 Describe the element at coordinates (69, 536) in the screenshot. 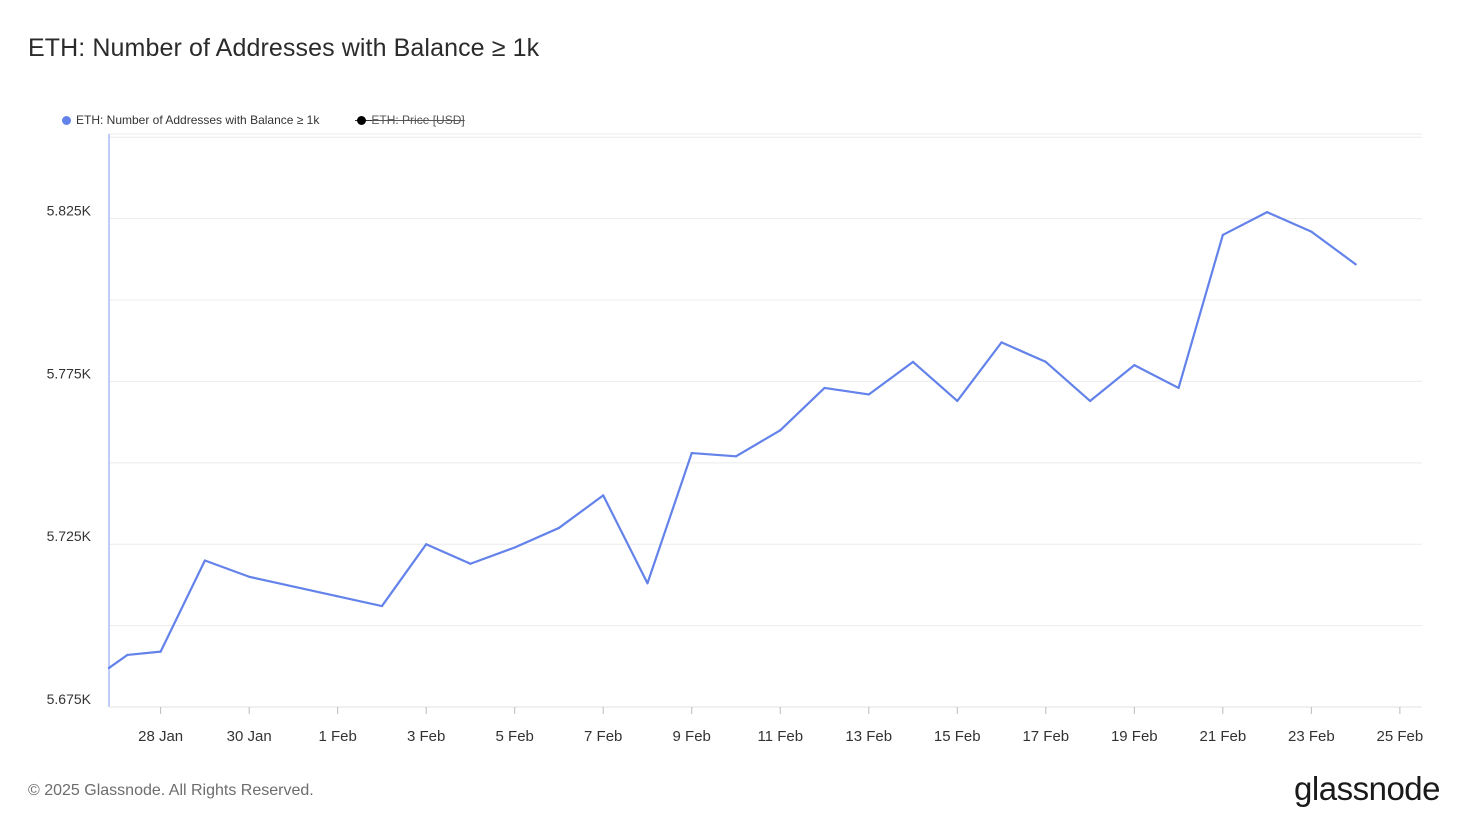

I see `y-tick-label: 5.725K` at that location.